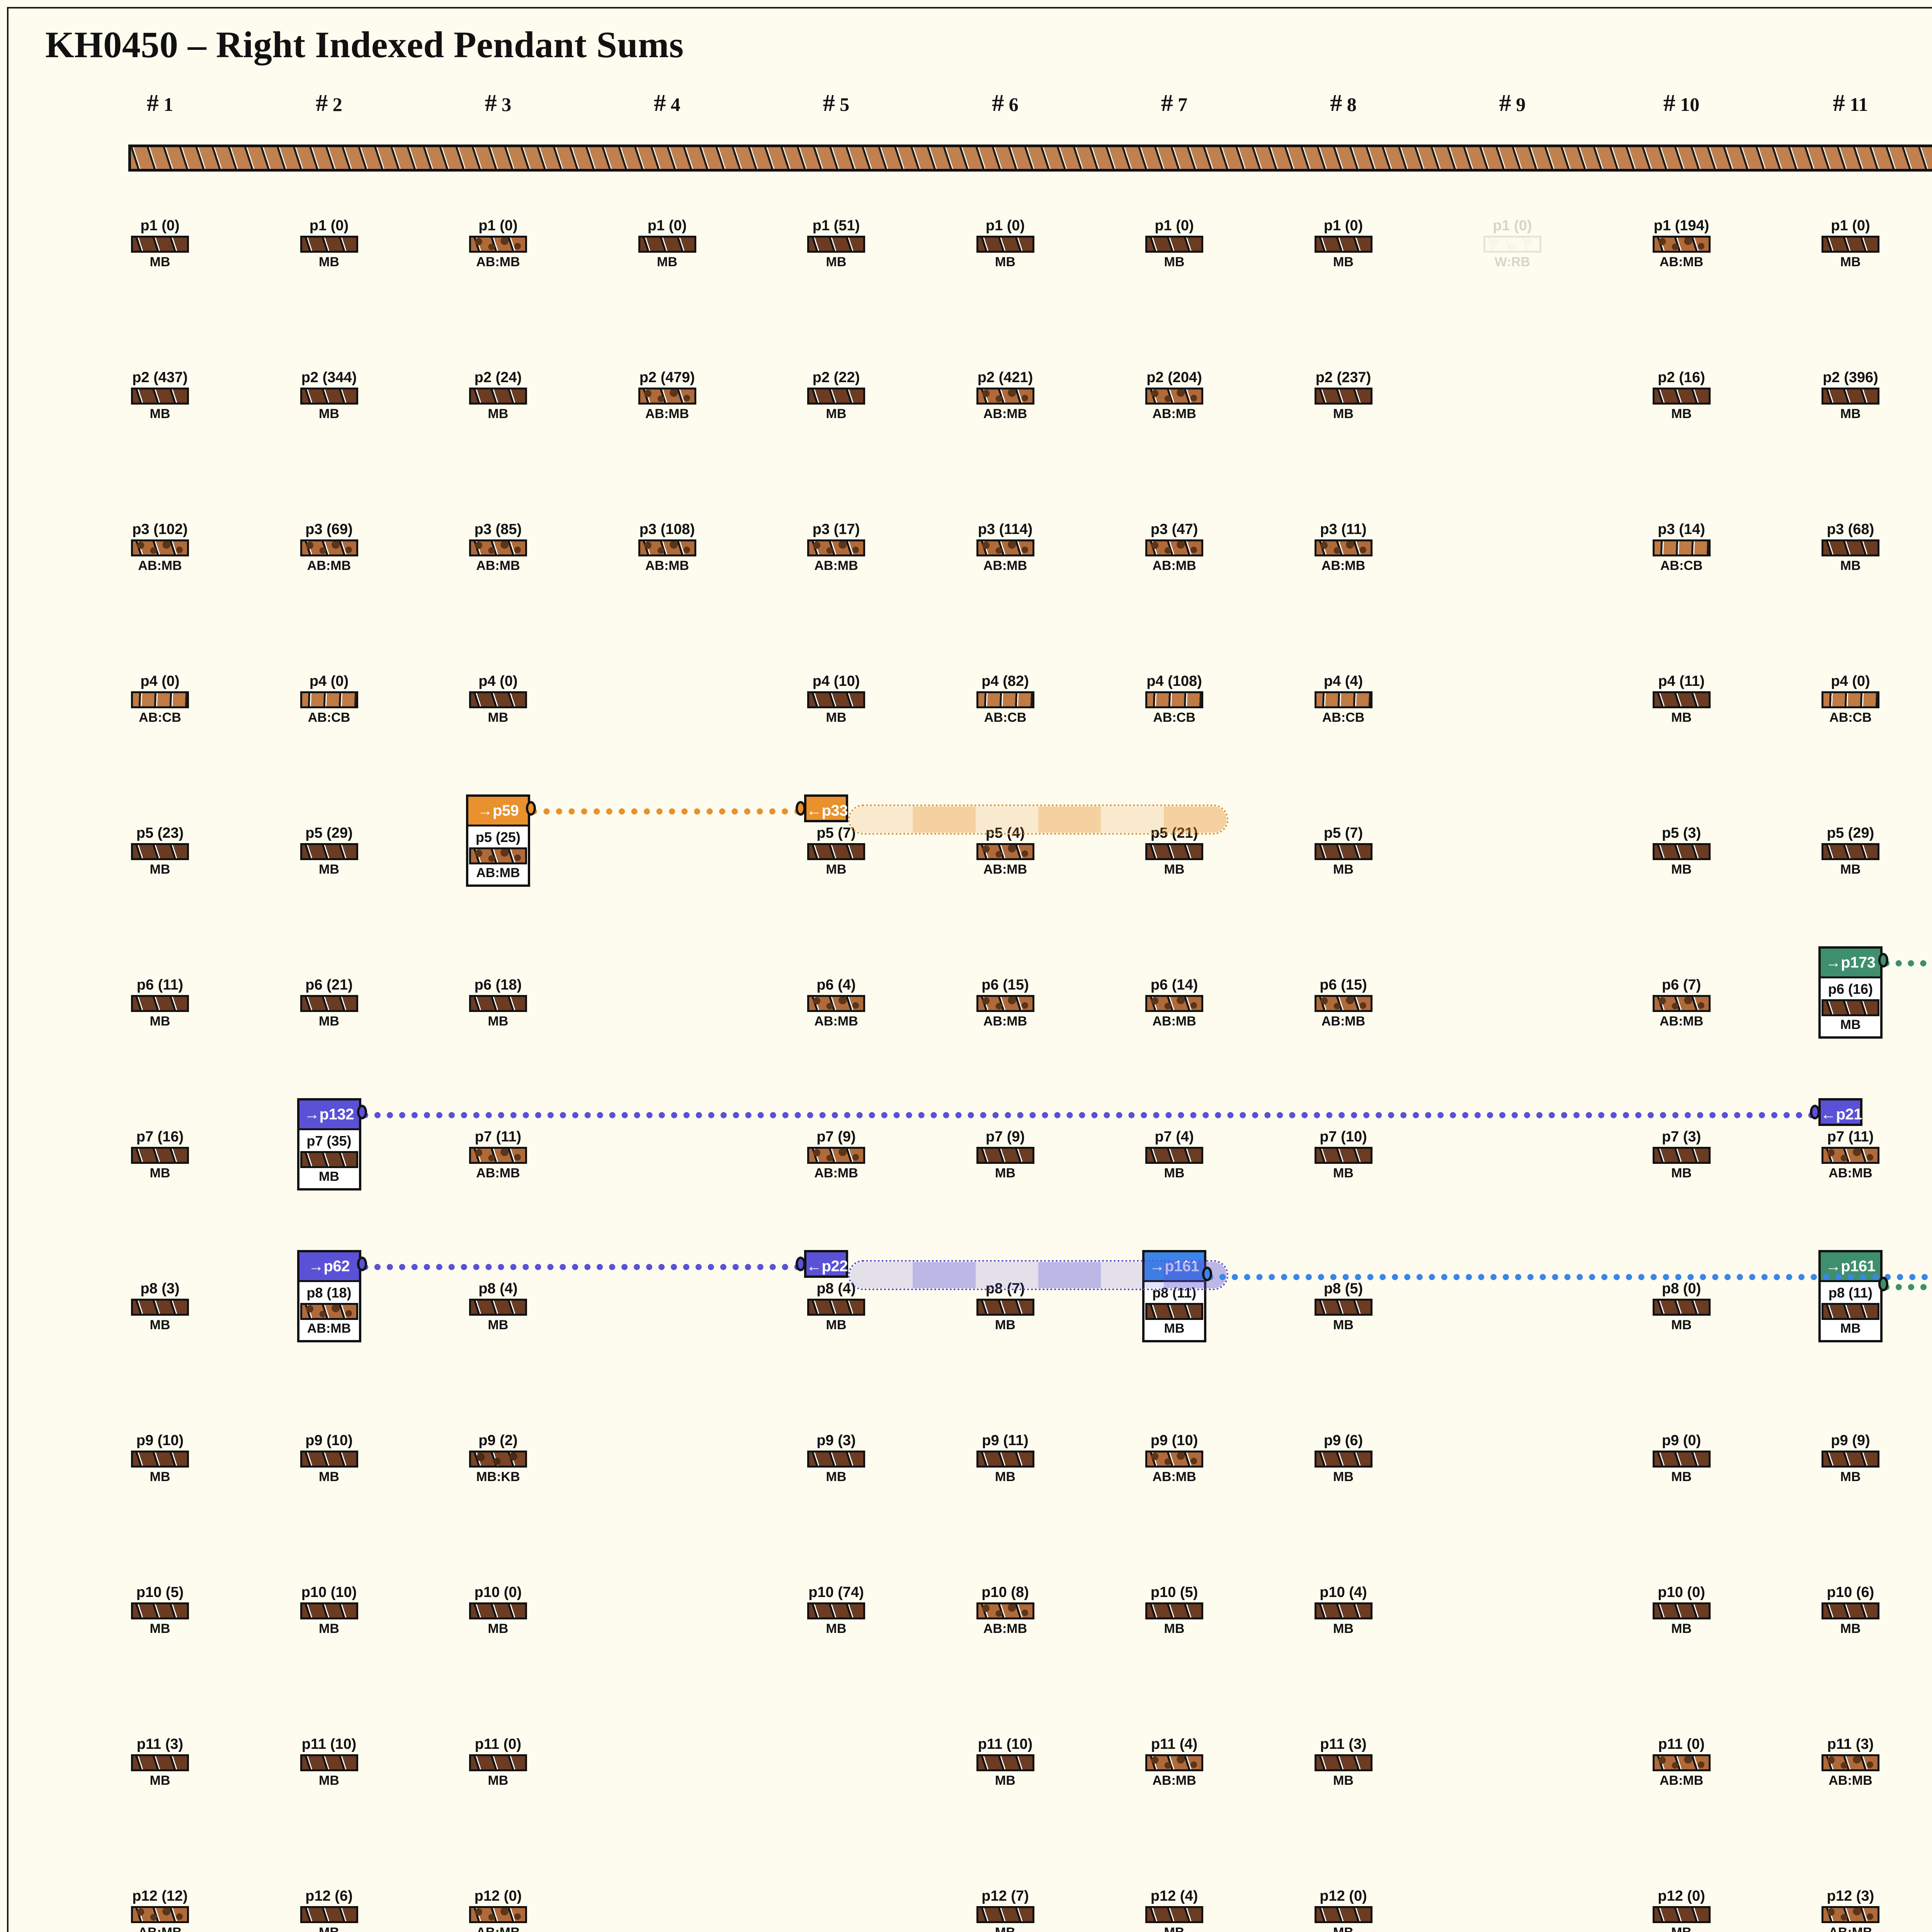  What do you see at coordinates (1851, 1155) in the screenshot?
I see `pendant-cell-p7-c11: p7 (11) AB:MB` at bounding box center [1851, 1155].